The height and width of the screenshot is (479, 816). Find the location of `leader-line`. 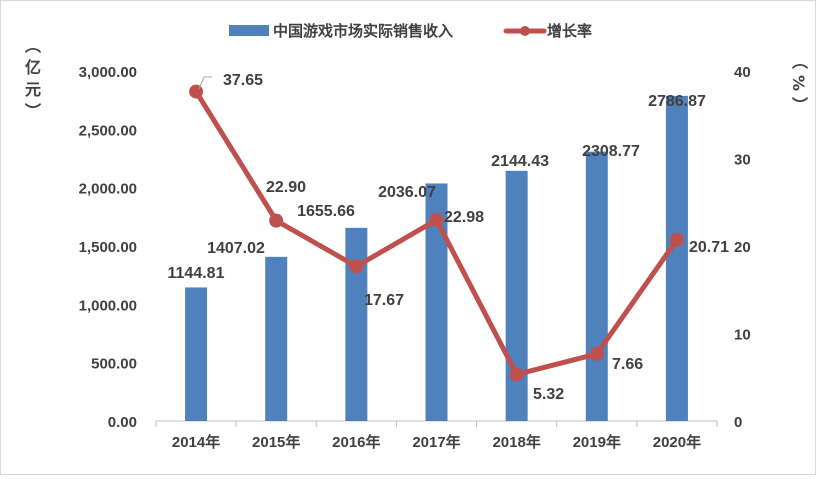

leader-line is located at coordinates (205, 83).